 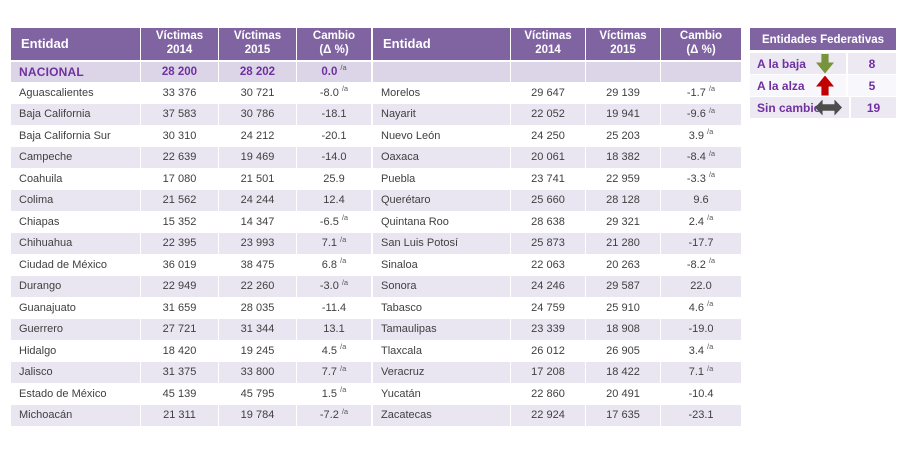 I want to click on victims-2015-cell: 21 501, so click(x=257, y=178).